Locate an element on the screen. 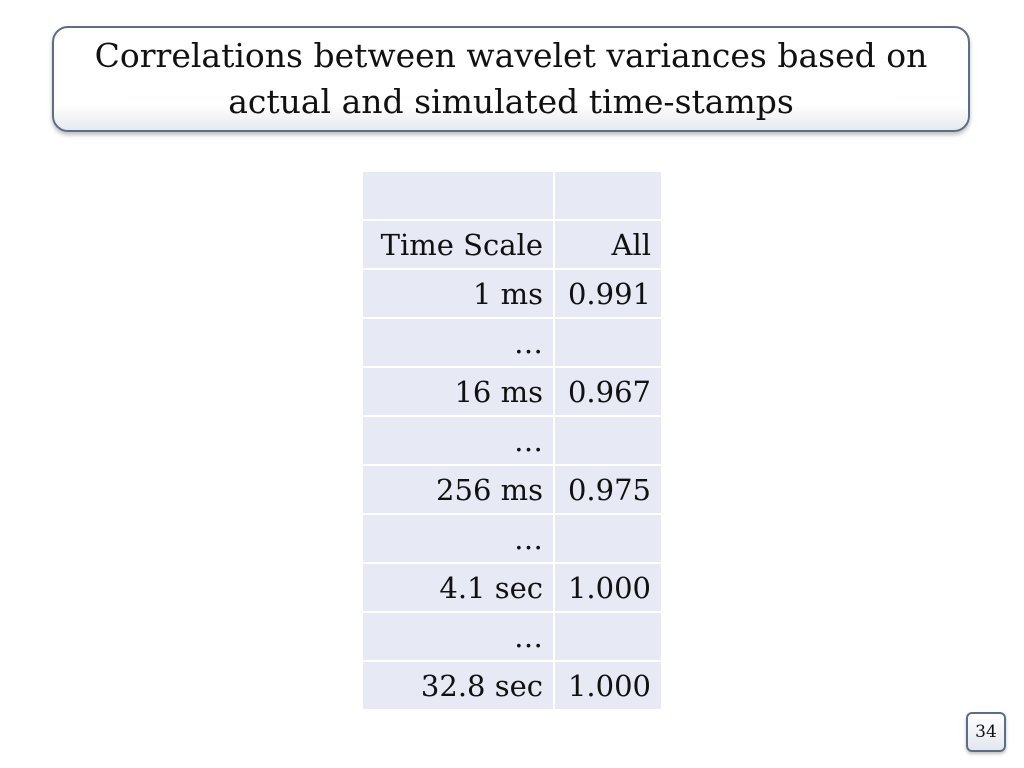 This screenshot has width=1024, height=768. table-row: 1 ms 0.991 is located at coordinates (512, 293).